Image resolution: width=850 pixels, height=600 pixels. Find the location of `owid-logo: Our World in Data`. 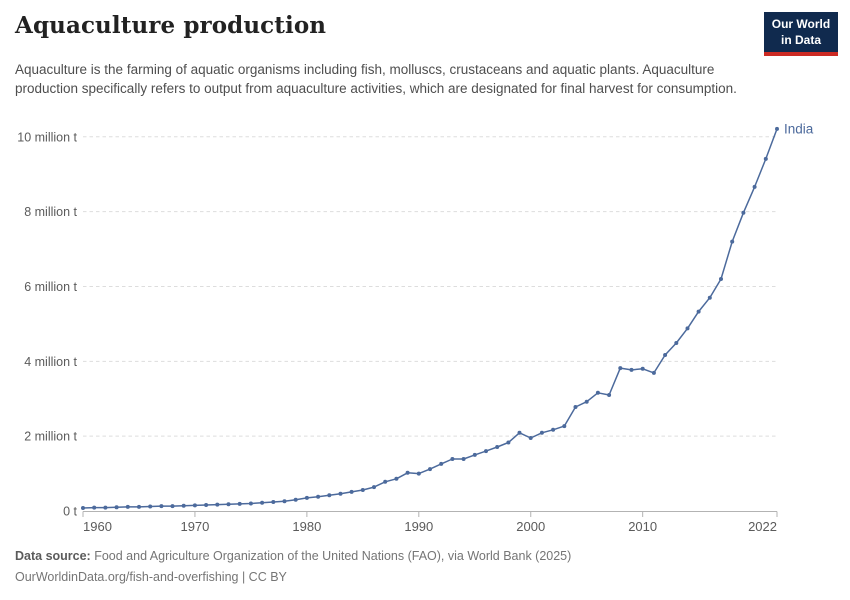

owid-logo: Our World in Data is located at coordinates (801, 34).